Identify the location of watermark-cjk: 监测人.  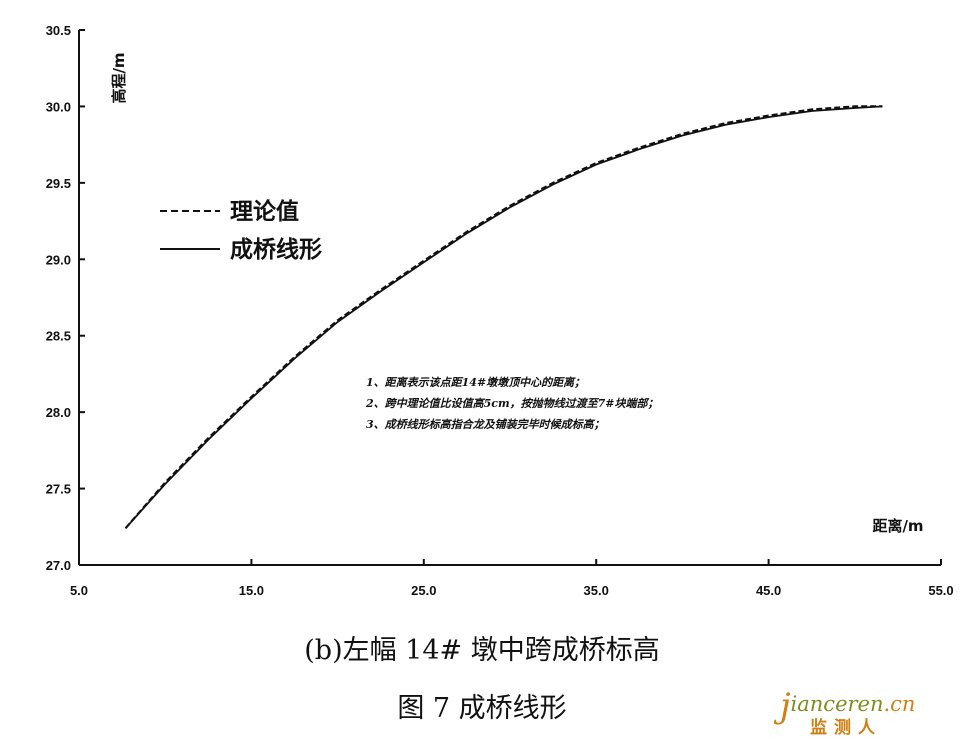
(846, 728).